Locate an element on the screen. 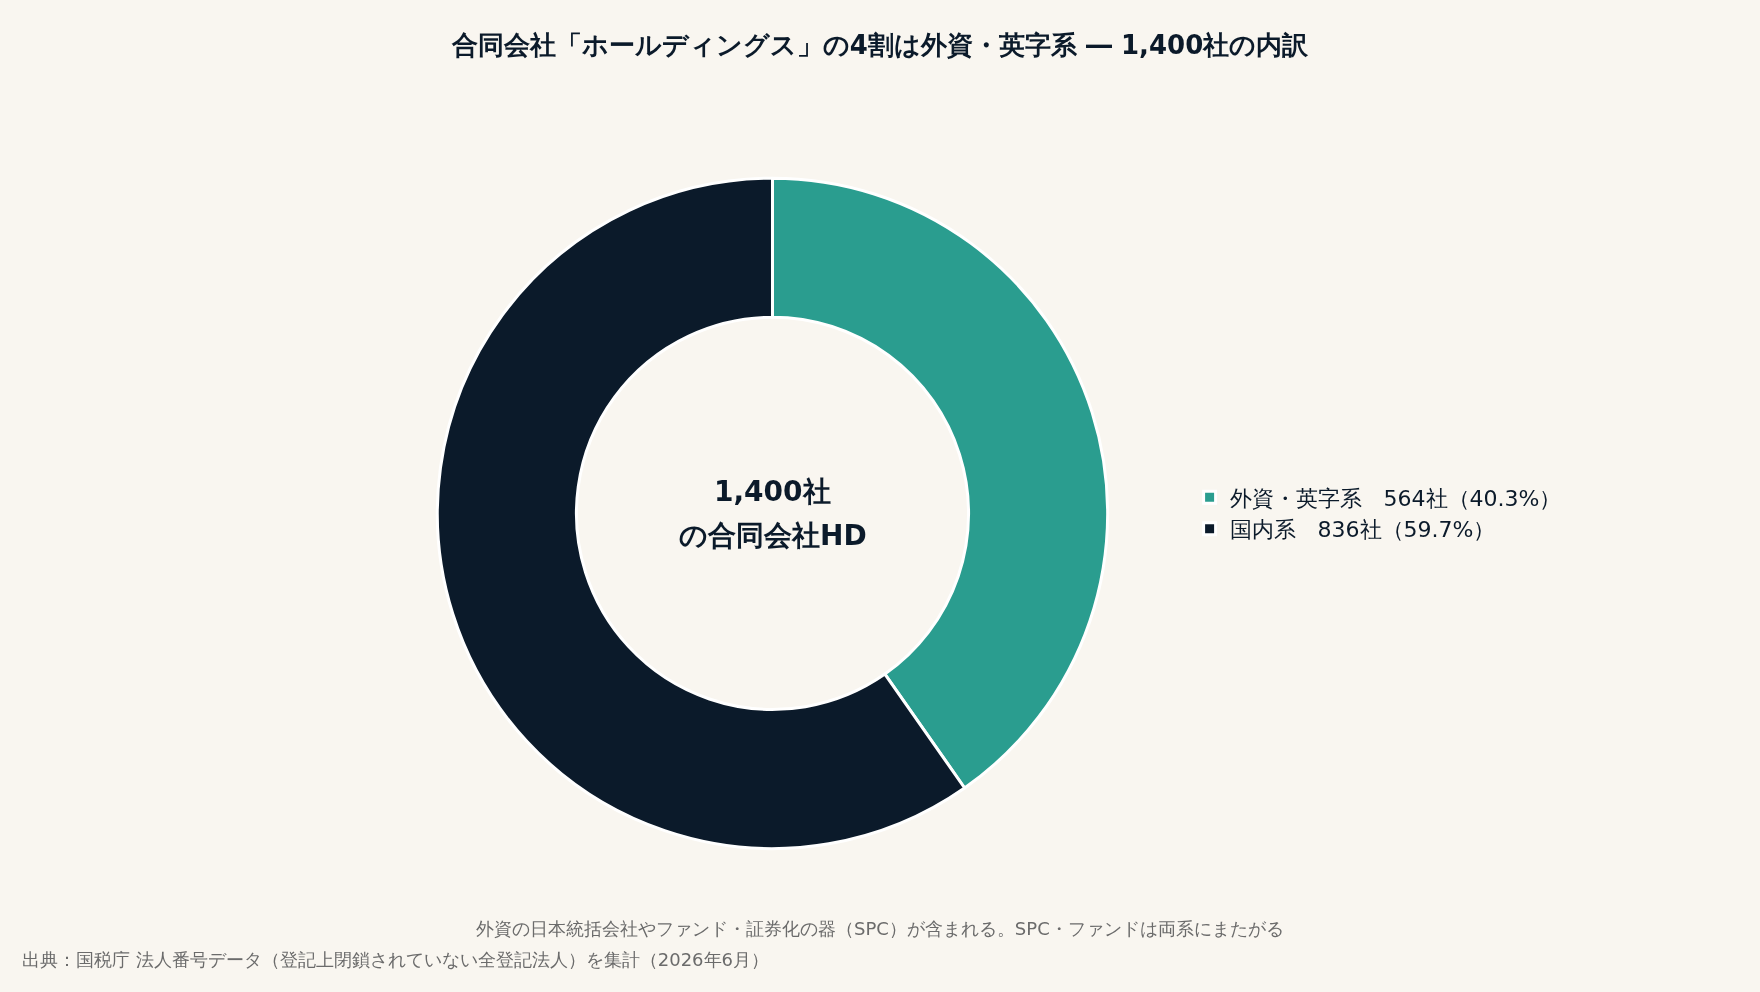 This screenshot has width=1760, height=992. text: 1,400社 is located at coordinates (772, 491).